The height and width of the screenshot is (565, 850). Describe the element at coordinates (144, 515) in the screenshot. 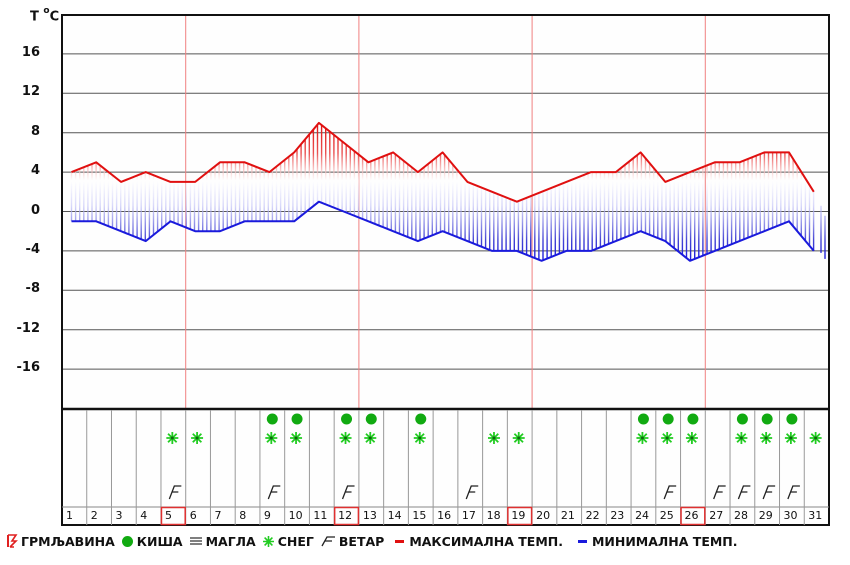

I see `day-label: 4` at that location.